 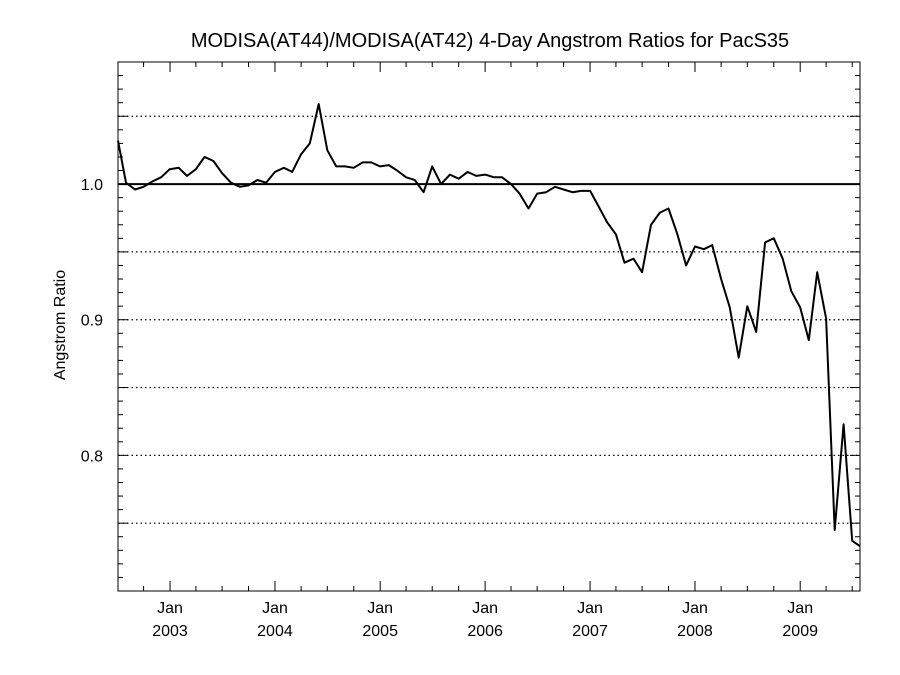 What do you see at coordinates (590, 631) in the screenshot?
I see `x-tick-label-year: 2007` at bounding box center [590, 631].